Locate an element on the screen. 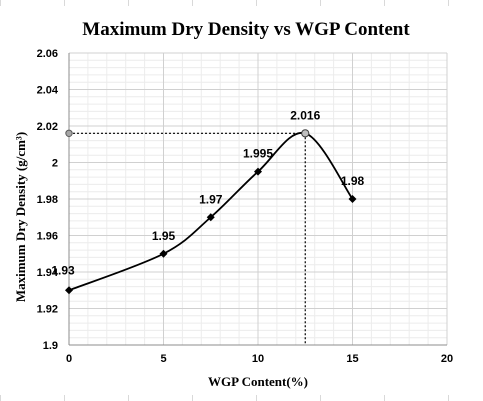  y-tick-labels: 1.9 1.92 1.94 1.96 1.98 2 2.02 2.04 2.06 is located at coordinates (48, 200).